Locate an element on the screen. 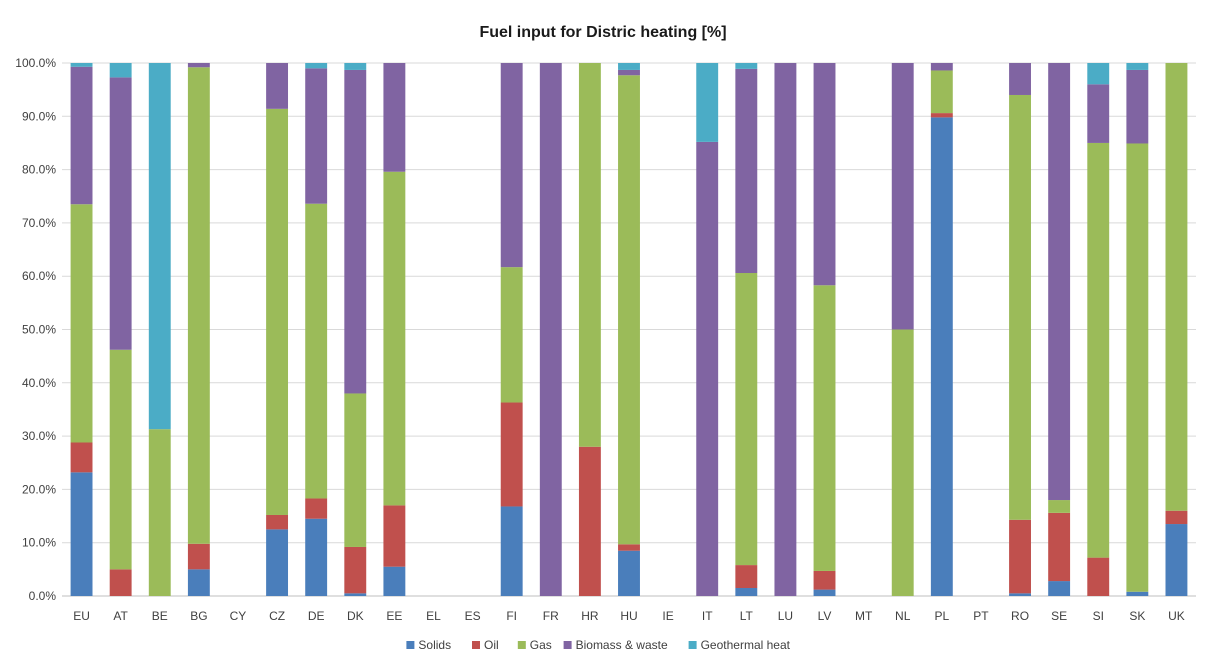 This screenshot has height=660, width=1206. x-tick-label: CZ is located at coordinates (277, 616).